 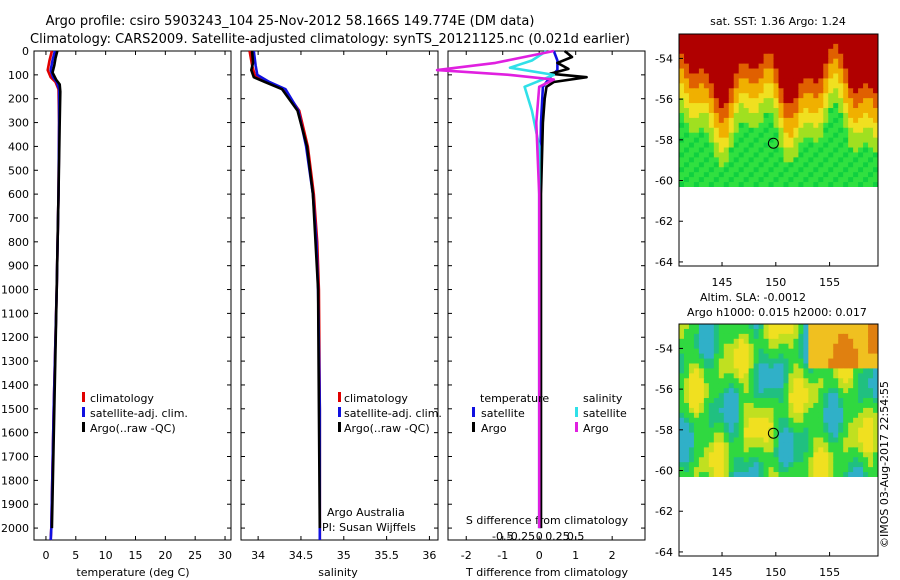 What do you see at coordinates (539, 555) in the screenshot?
I see `x-tick-label: 0` at bounding box center [539, 555].